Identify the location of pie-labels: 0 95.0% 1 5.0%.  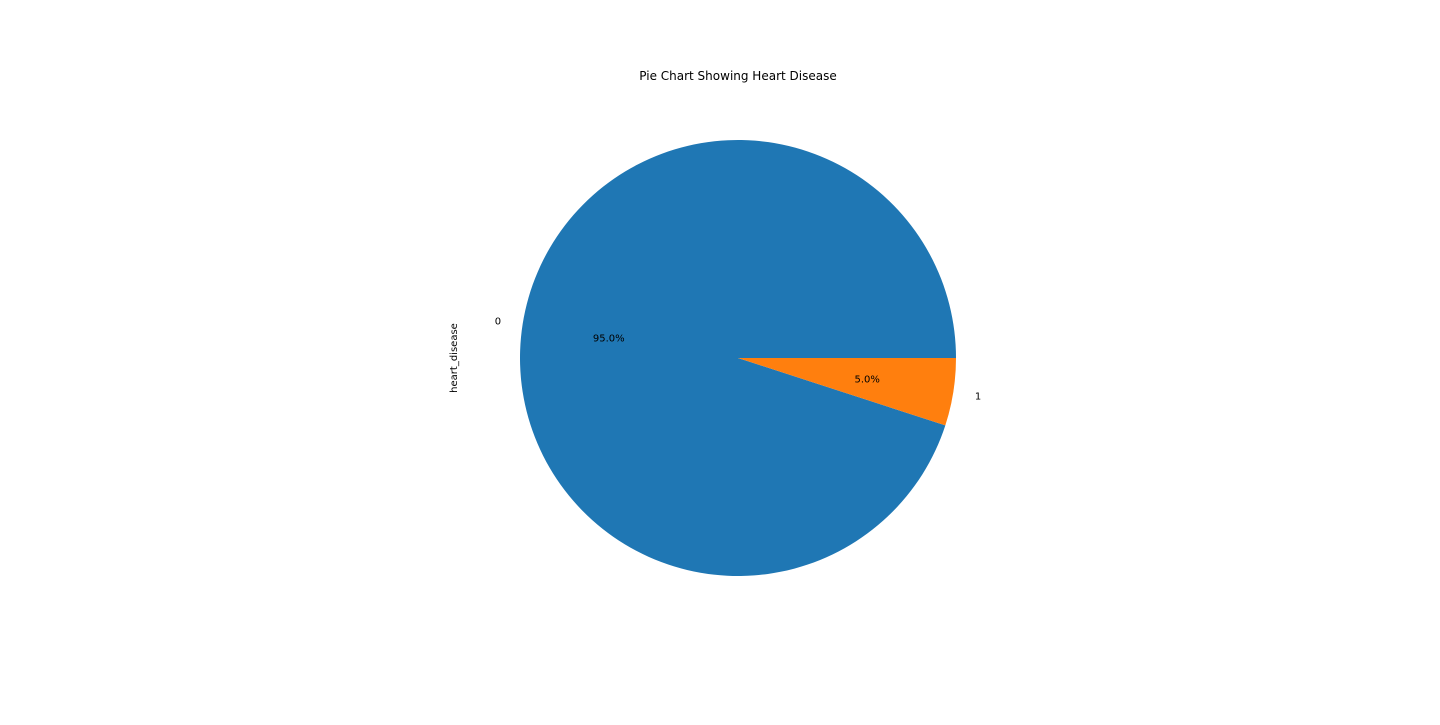
(738, 359).